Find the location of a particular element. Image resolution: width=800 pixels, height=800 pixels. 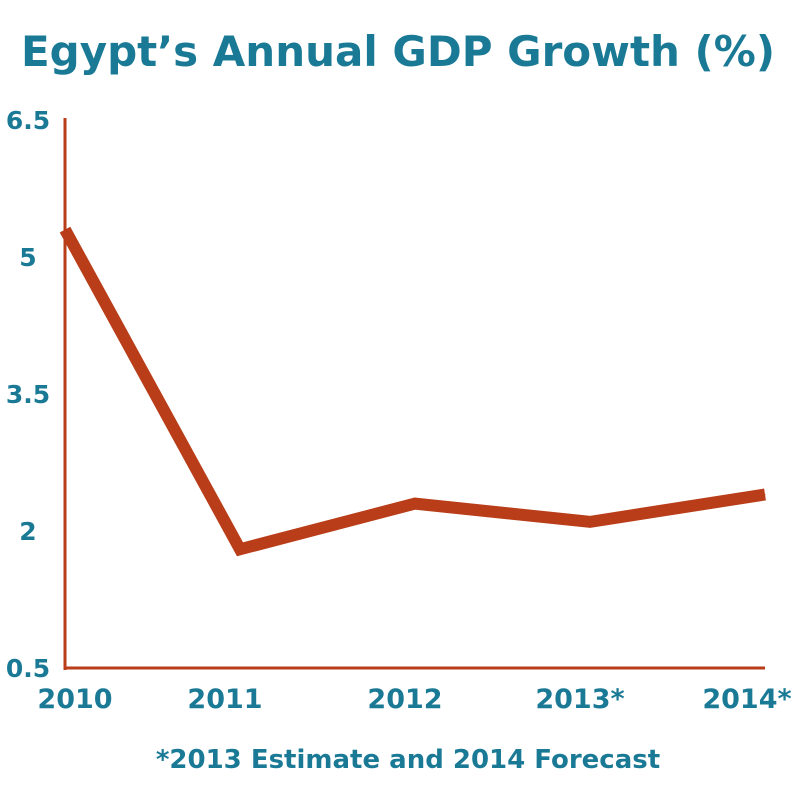

x-axis-tick-labels: 2010 2011 2012 2013* 2014* is located at coordinates (414, 699).